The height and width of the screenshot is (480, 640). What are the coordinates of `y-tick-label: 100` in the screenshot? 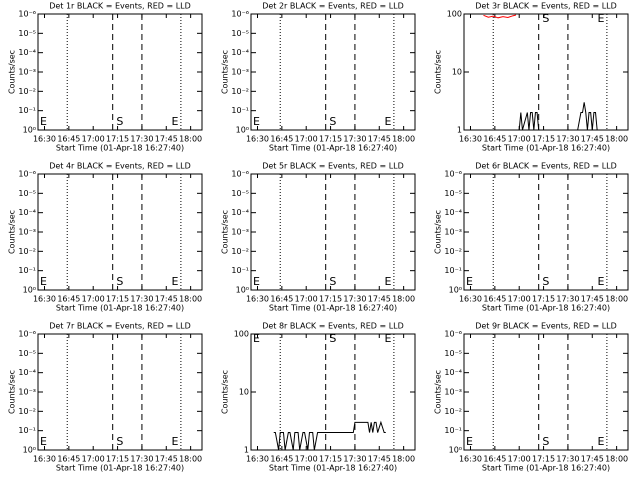 It's located at (241, 334).